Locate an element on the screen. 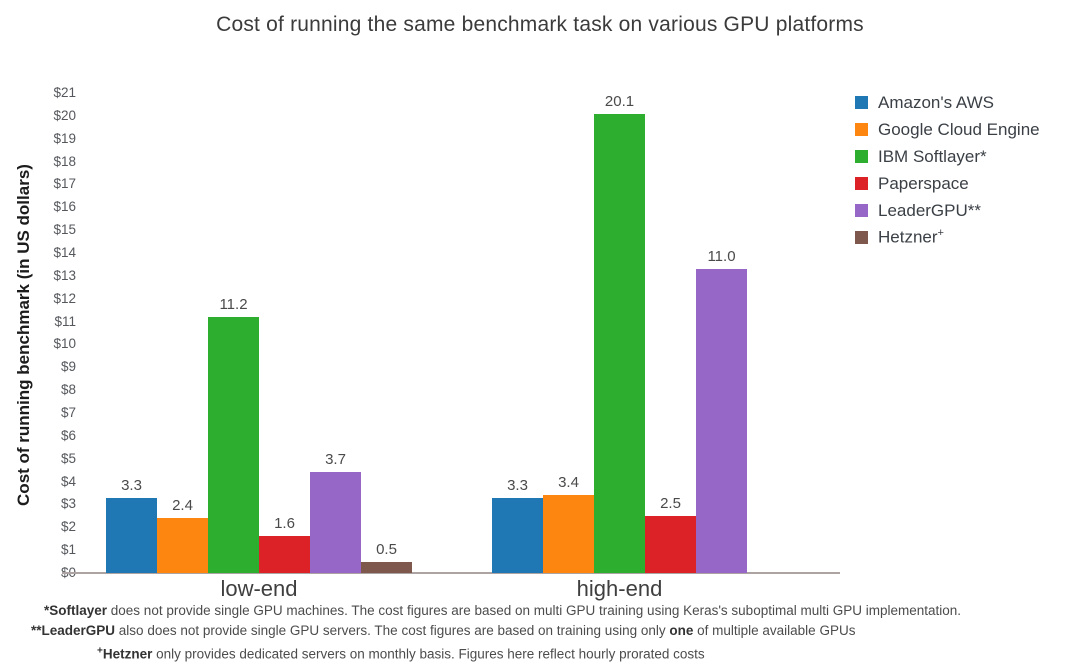 Image resolution: width=1080 pixels, height=665 pixels. bar-leadergpu-low-end is located at coordinates (335, 522).